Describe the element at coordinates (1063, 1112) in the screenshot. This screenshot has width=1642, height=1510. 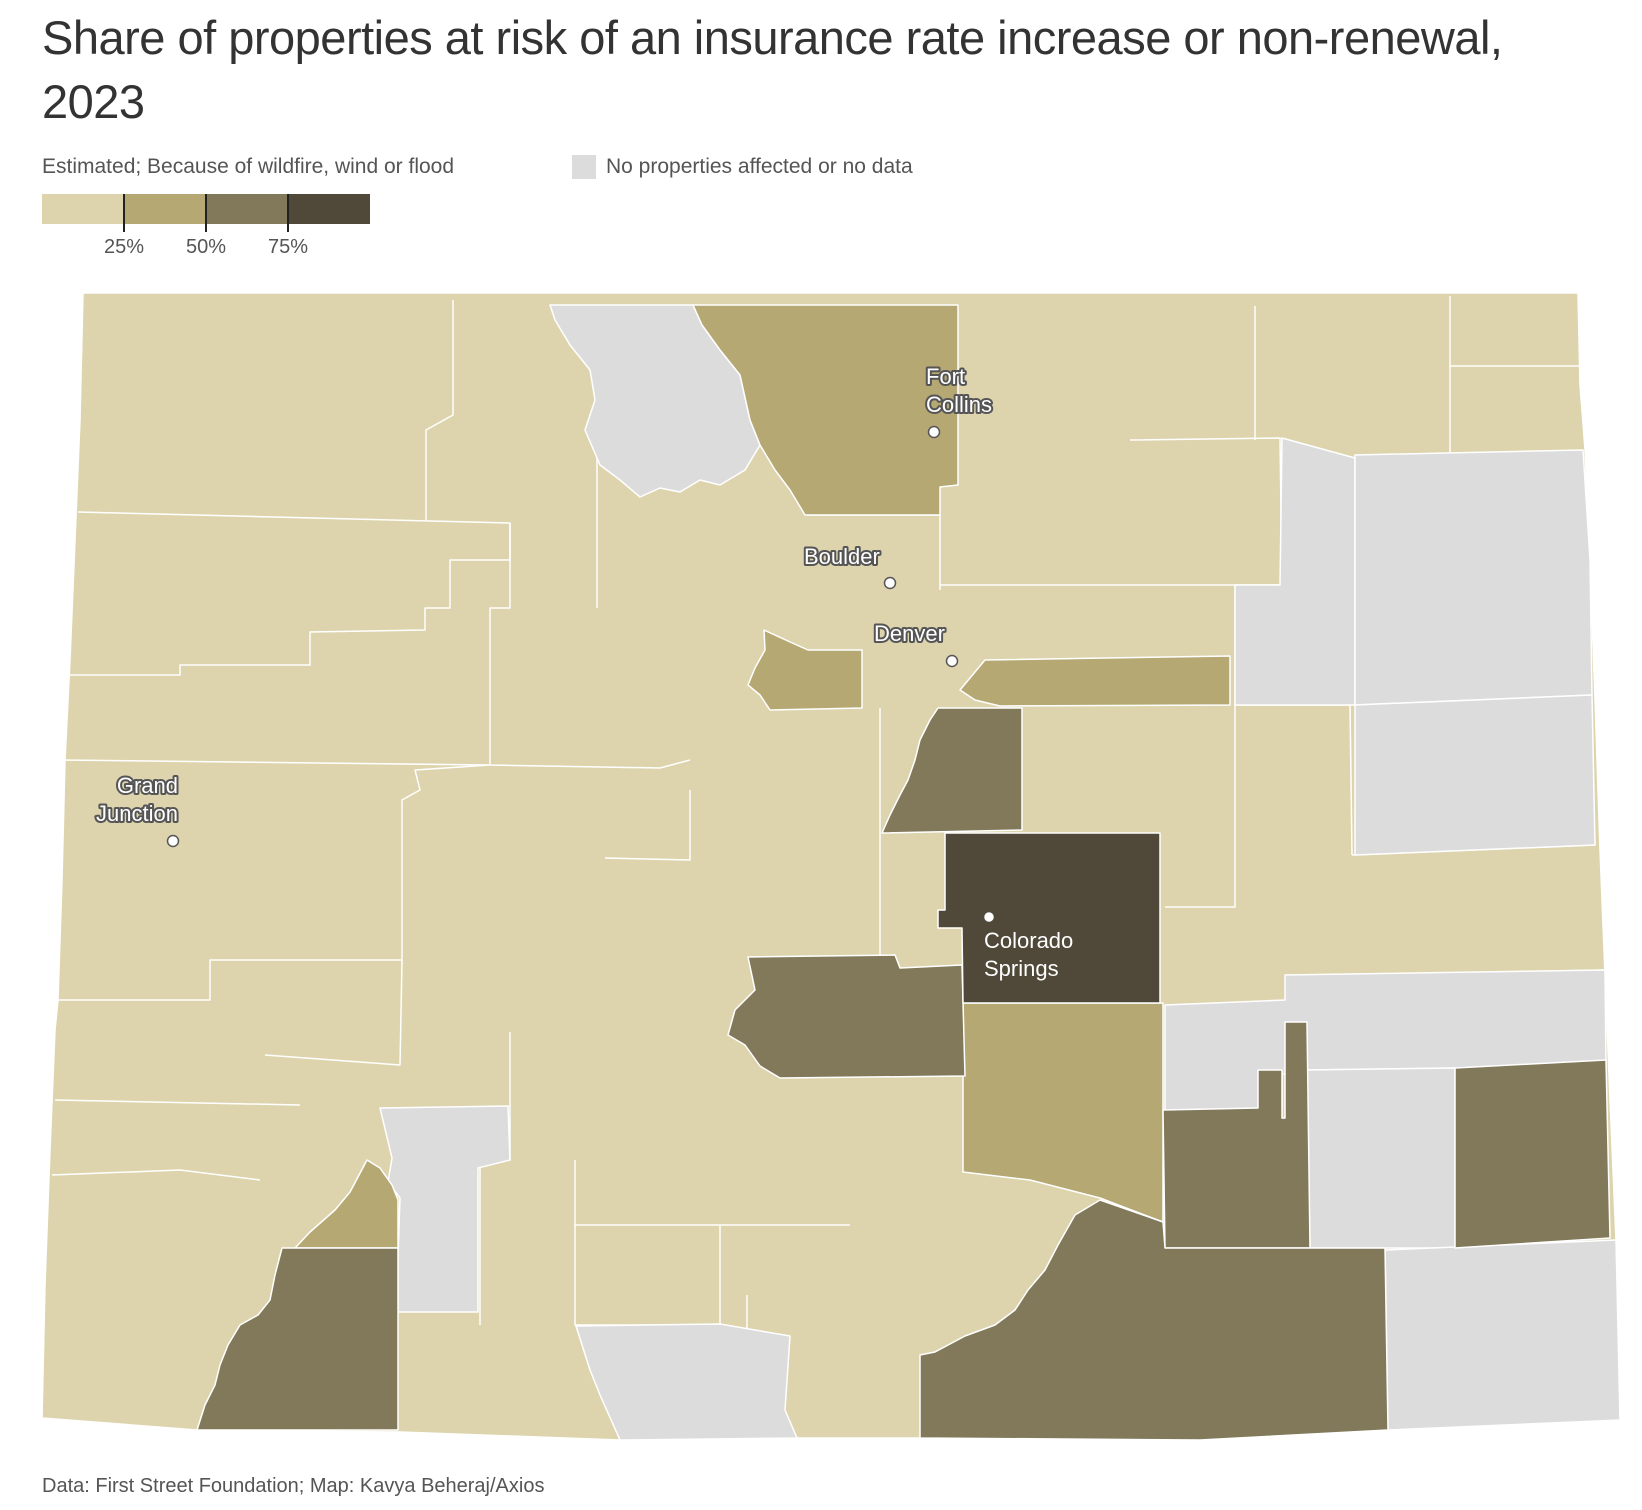
I see `county-pueblo` at that location.